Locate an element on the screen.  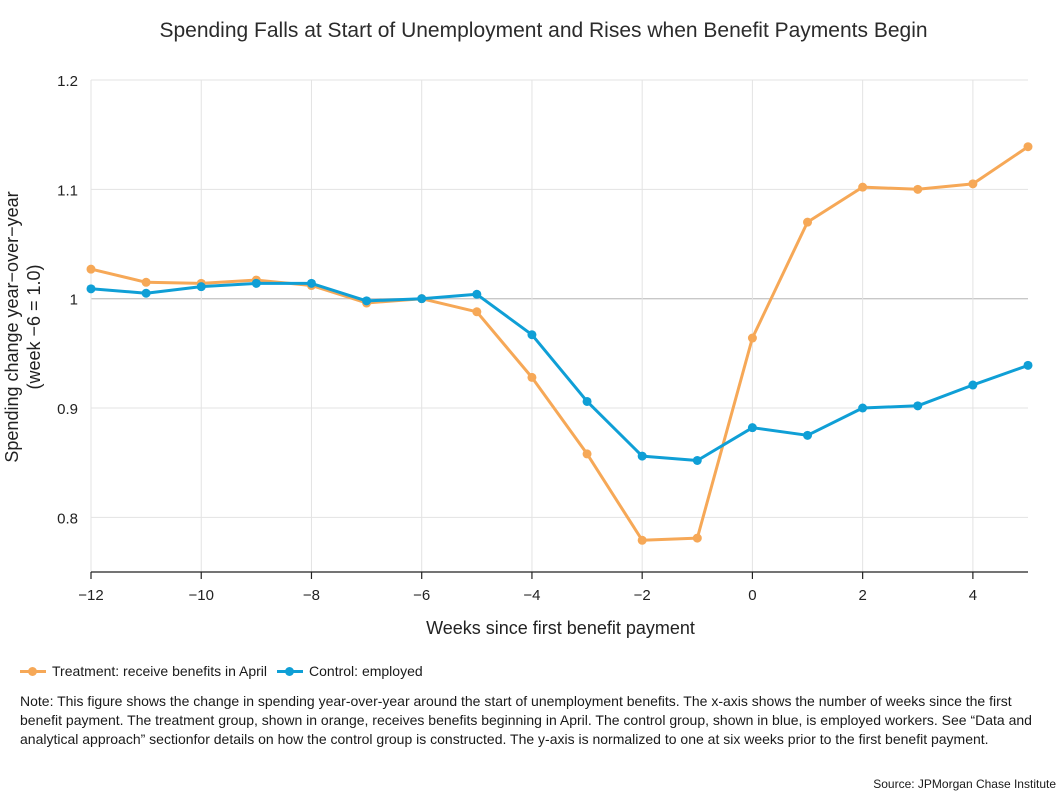
legend-label-treatment: Treatment: receive benefits in April is located at coordinates (160, 671).